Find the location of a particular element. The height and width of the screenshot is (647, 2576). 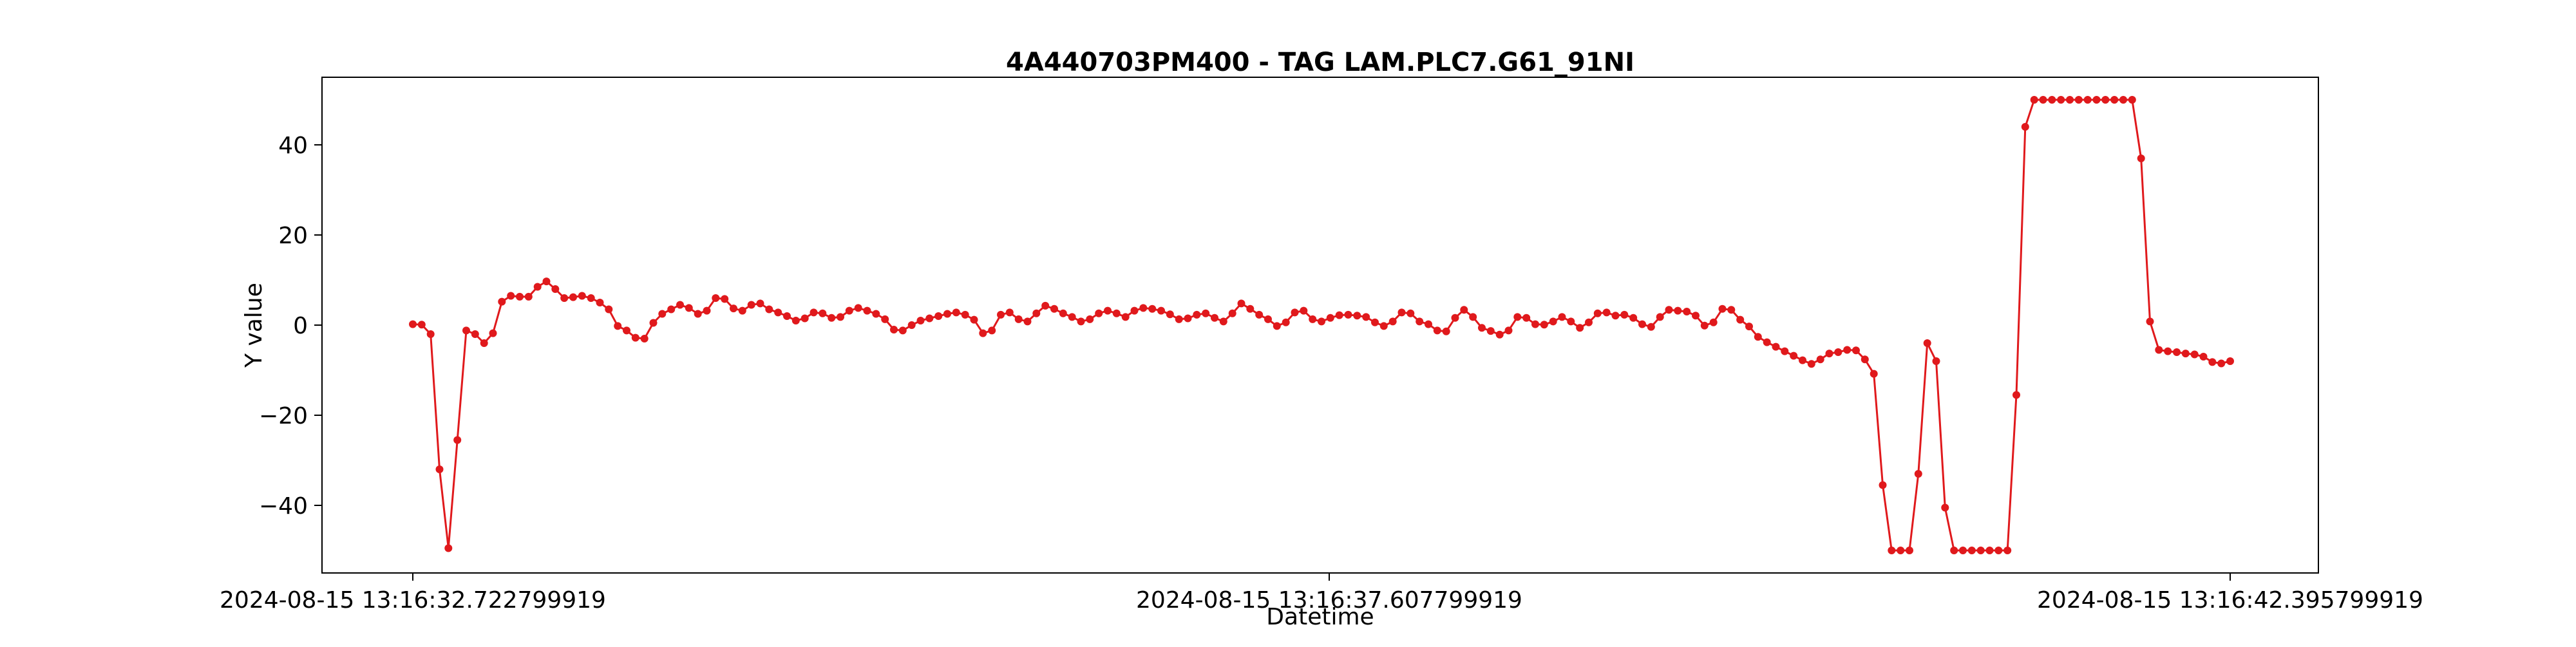

x-tick-label: 2024-08-15 13:16:32.722799919 is located at coordinates (413, 600).